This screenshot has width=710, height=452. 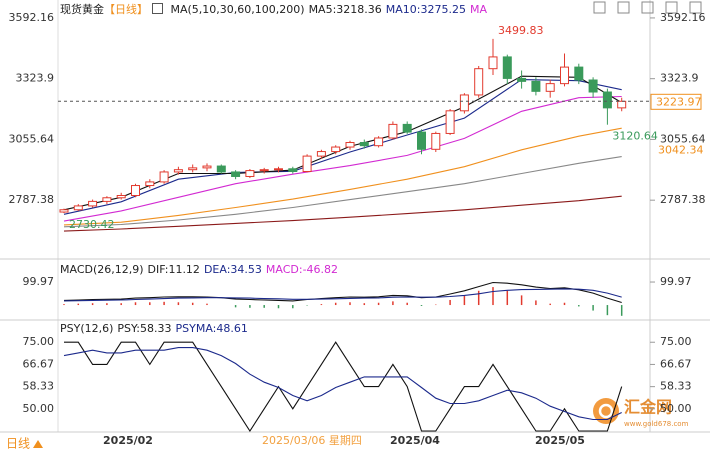 What do you see at coordinates (39, 281) in the screenshot?
I see `y-tick-label: 99.97` at bounding box center [39, 281].